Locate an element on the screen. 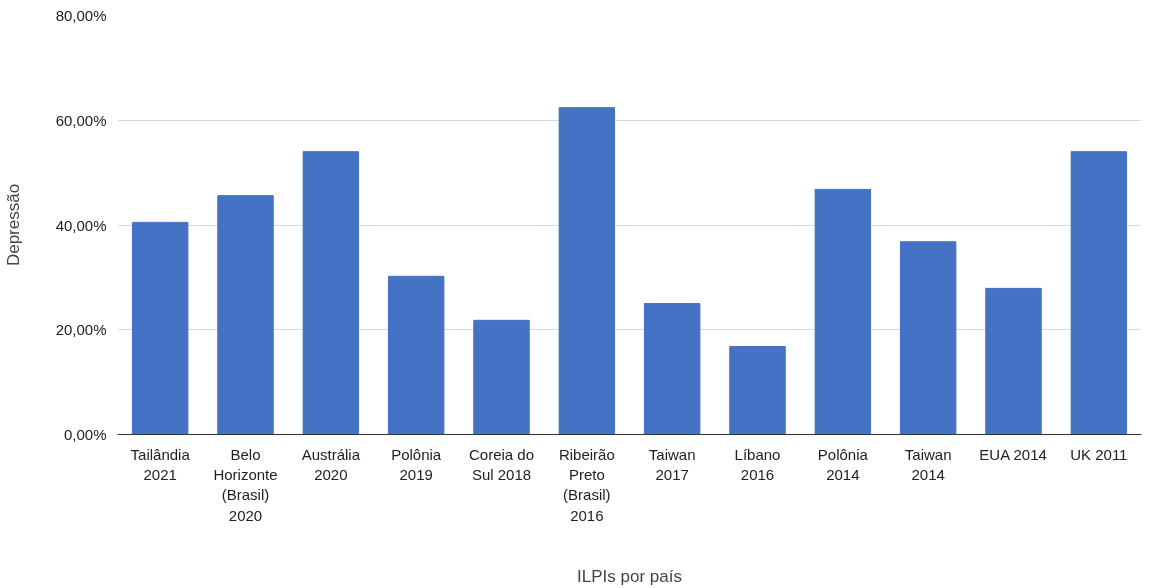 The image size is (1151, 588). x-tick-label: Belo Horizonte (Brasil) 2020 is located at coordinates (245, 484).